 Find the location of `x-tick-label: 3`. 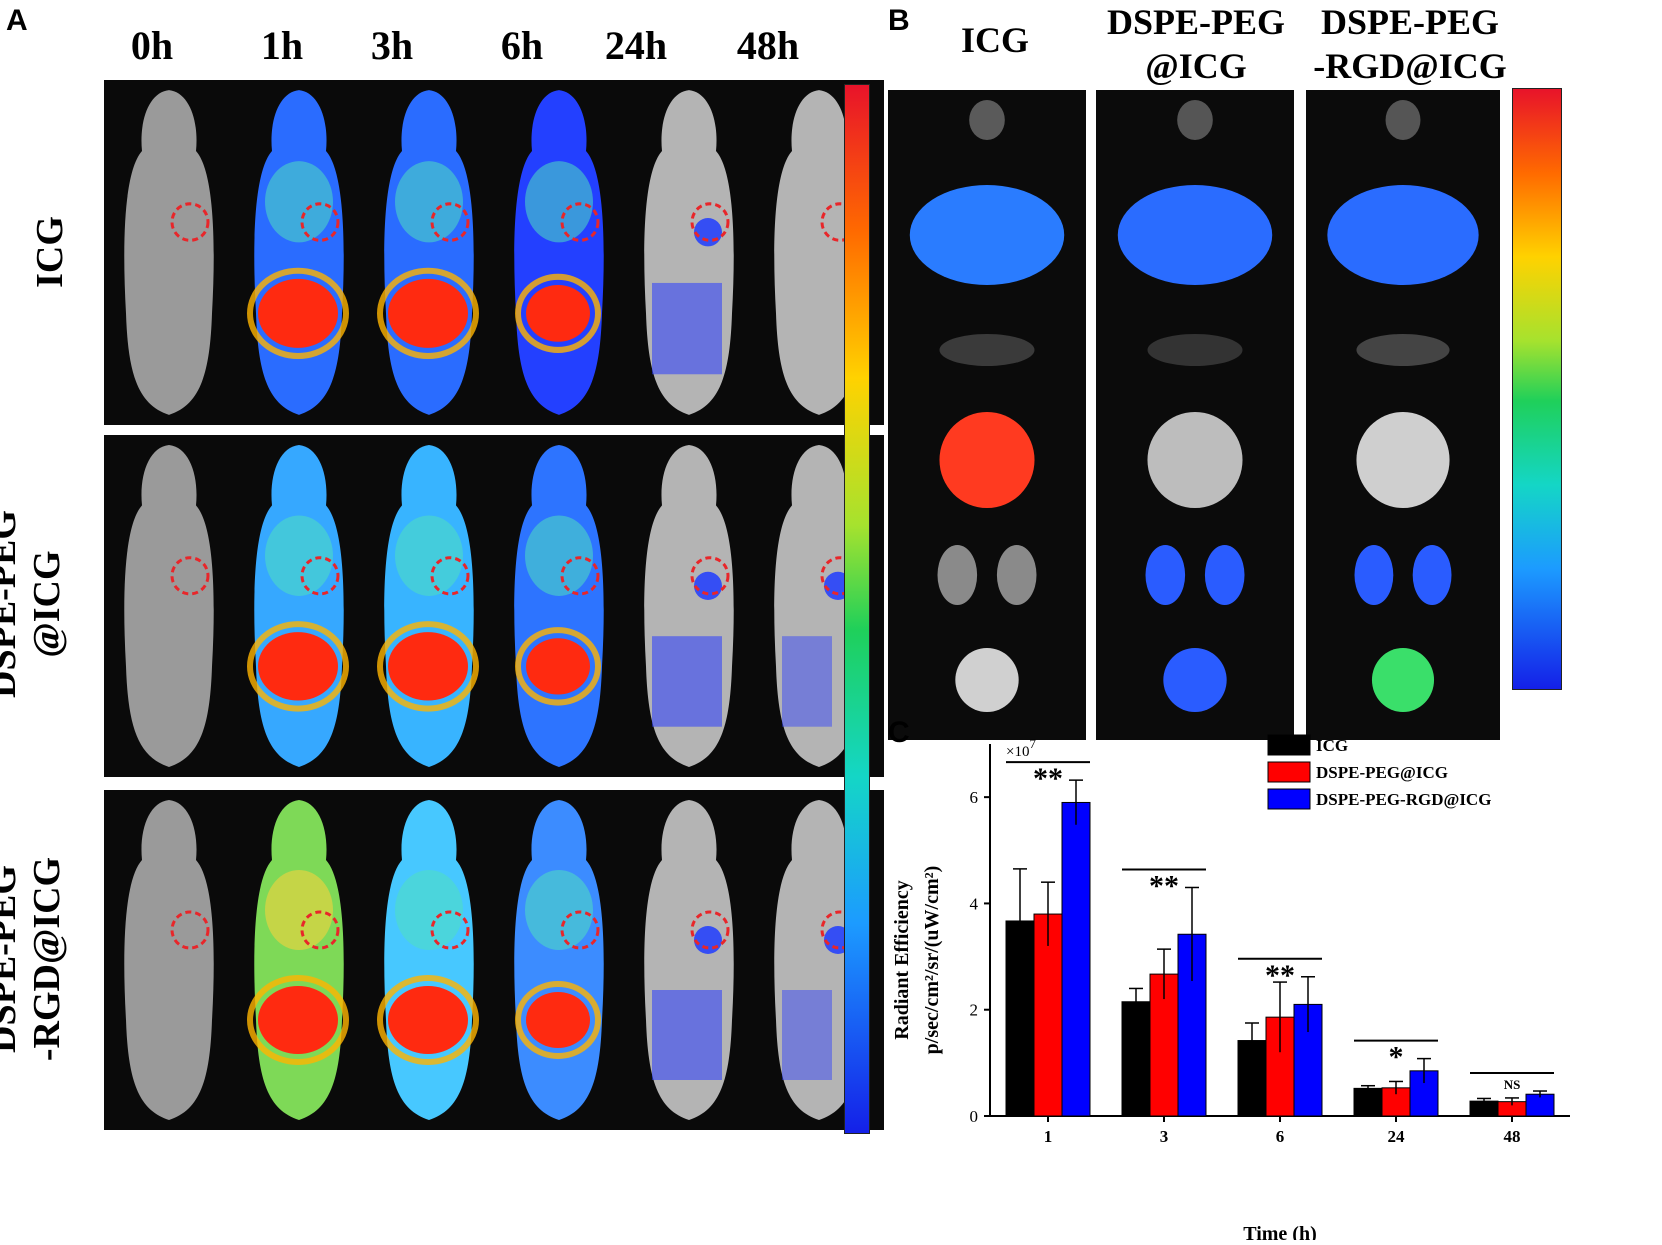

x-tick-label: 3 is located at coordinates (1164, 1136).